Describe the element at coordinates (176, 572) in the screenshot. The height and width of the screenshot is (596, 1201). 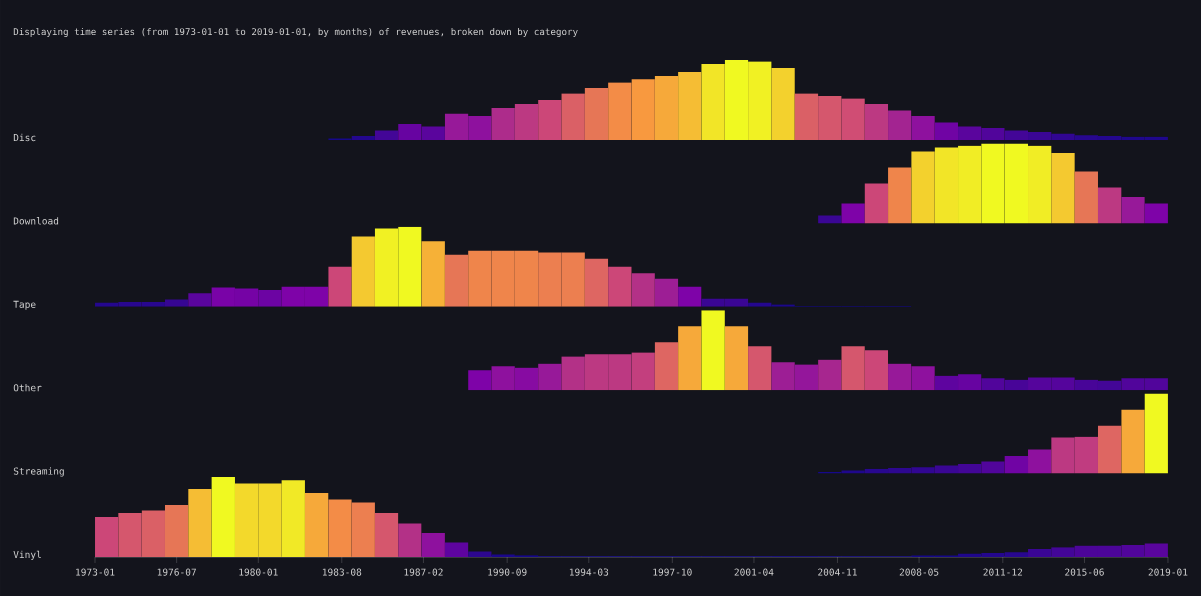
I see `x-tick-label: 1976-07` at that location.